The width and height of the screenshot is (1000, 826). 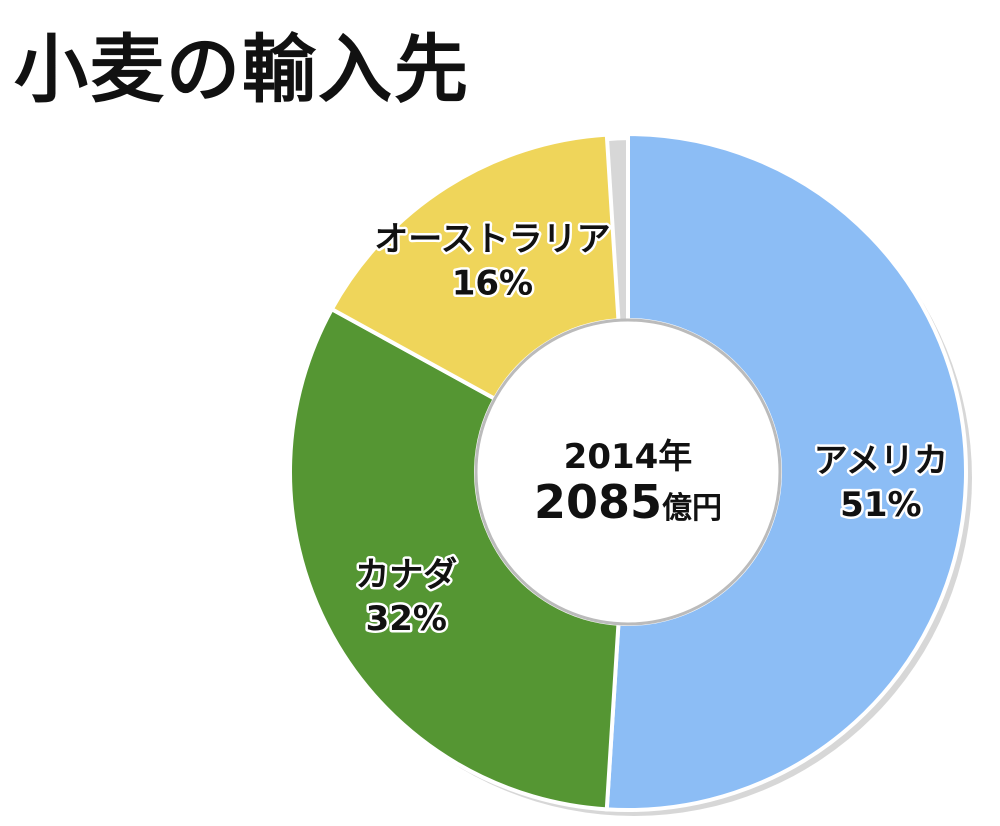 What do you see at coordinates (880, 505) in the screenshot?
I see `slice-value-label-0: 51%` at bounding box center [880, 505].